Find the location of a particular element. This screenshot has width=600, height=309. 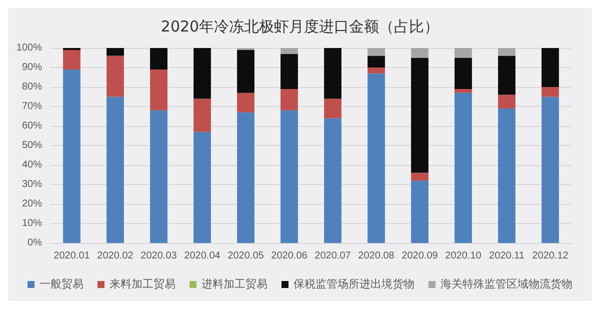

y-tick-label: 80% is located at coordinates (32, 87).